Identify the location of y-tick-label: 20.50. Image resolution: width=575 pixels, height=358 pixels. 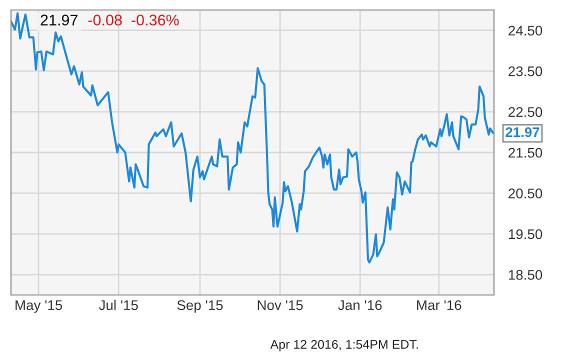
(525, 193).